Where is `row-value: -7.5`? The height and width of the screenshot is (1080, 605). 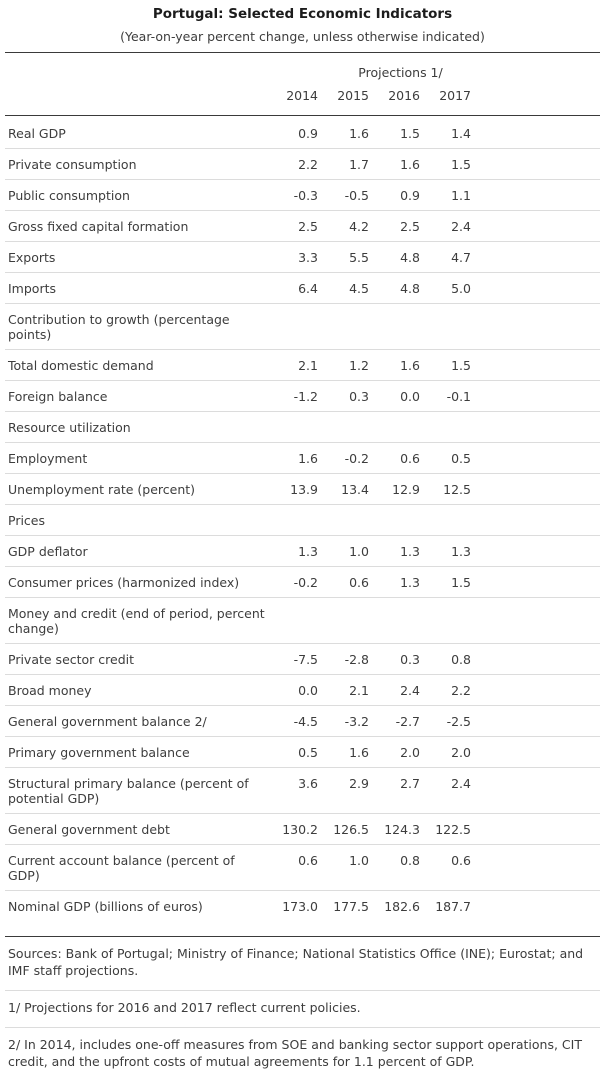 row-value: -7.5 is located at coordinates (298, 659).